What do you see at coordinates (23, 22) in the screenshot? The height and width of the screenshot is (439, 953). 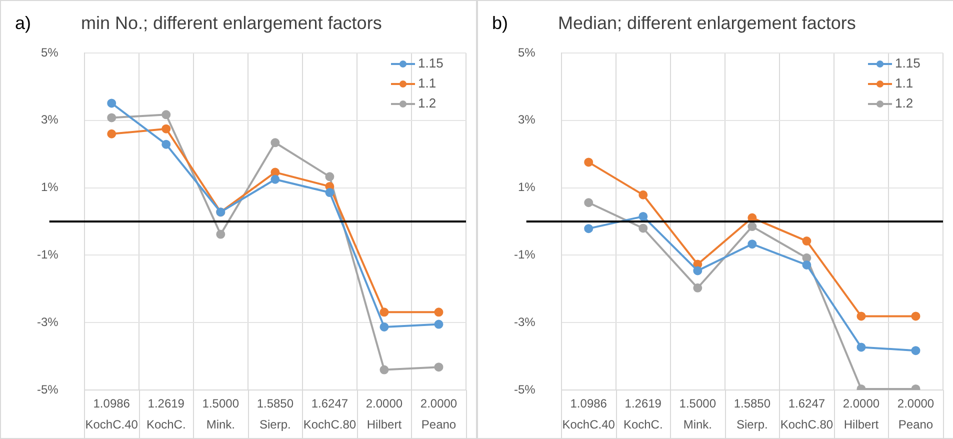 I see `text: a)` at bounding box center [23, 22].